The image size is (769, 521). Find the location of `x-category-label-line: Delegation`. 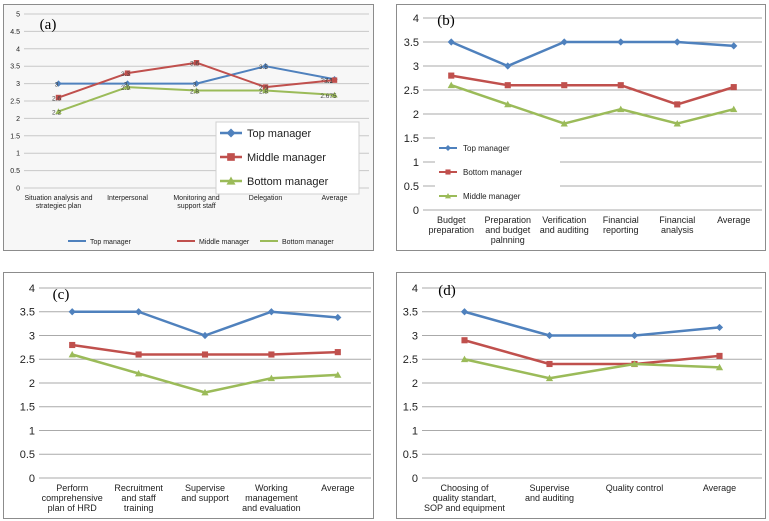

x-category-label-line: Delegation is located at coordinates (266, 198).